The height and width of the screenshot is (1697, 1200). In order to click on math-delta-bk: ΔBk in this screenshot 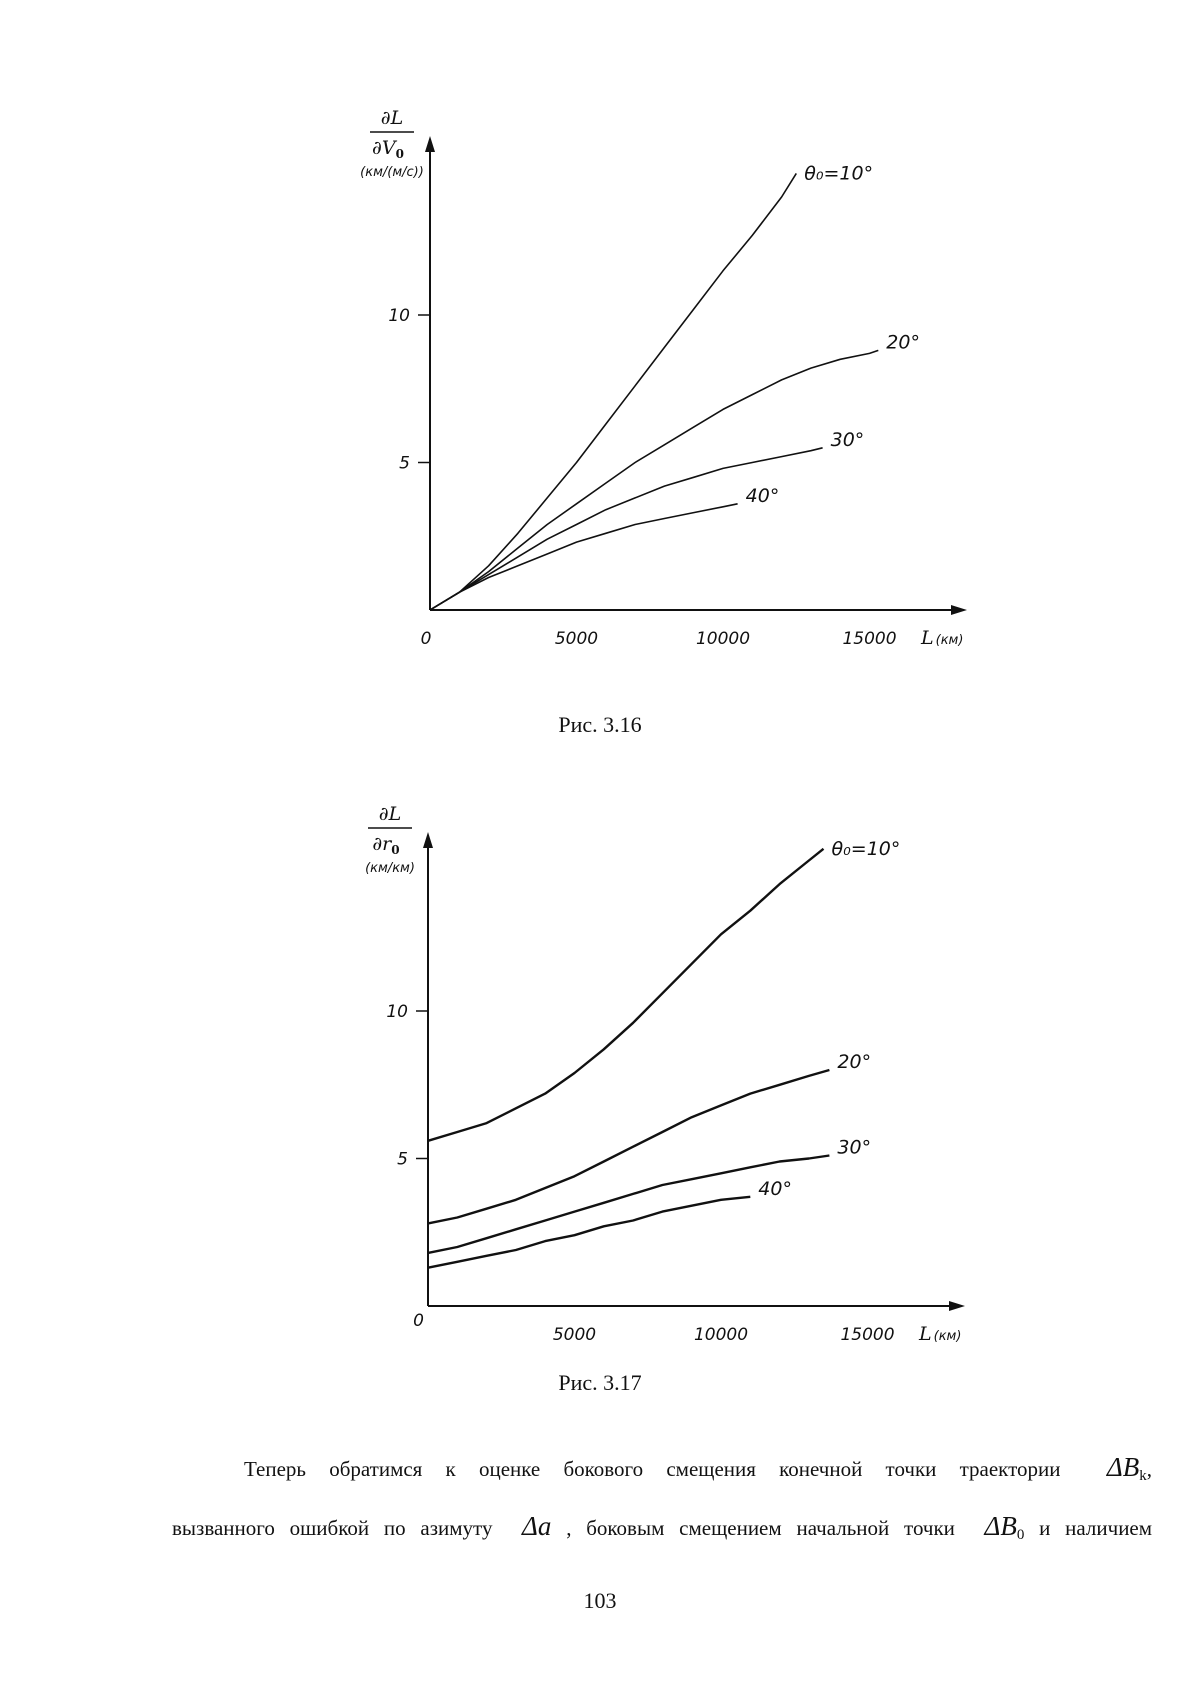, I will do `click(1127, 1467)`.